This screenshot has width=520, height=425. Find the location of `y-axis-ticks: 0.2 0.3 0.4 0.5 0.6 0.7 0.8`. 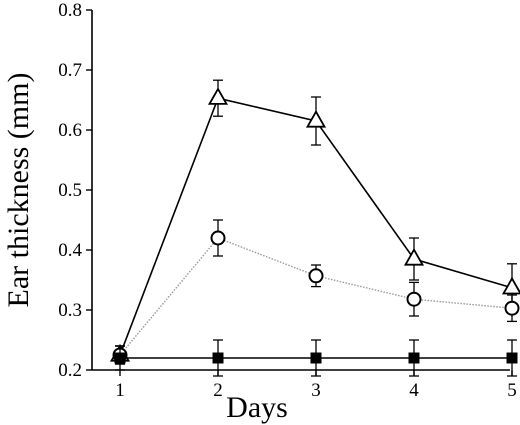

y-axis-ticks: 0.2 0.3 0.4 0.5 0.6 0.7 0.8 is located at coordinates (75, 190).